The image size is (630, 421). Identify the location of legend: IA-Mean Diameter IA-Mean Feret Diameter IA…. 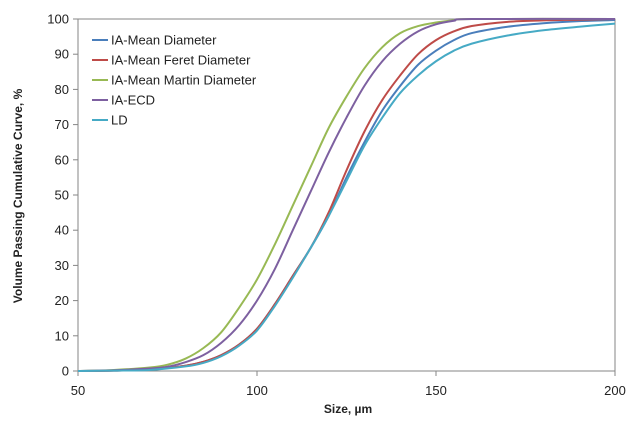
(174, 80).